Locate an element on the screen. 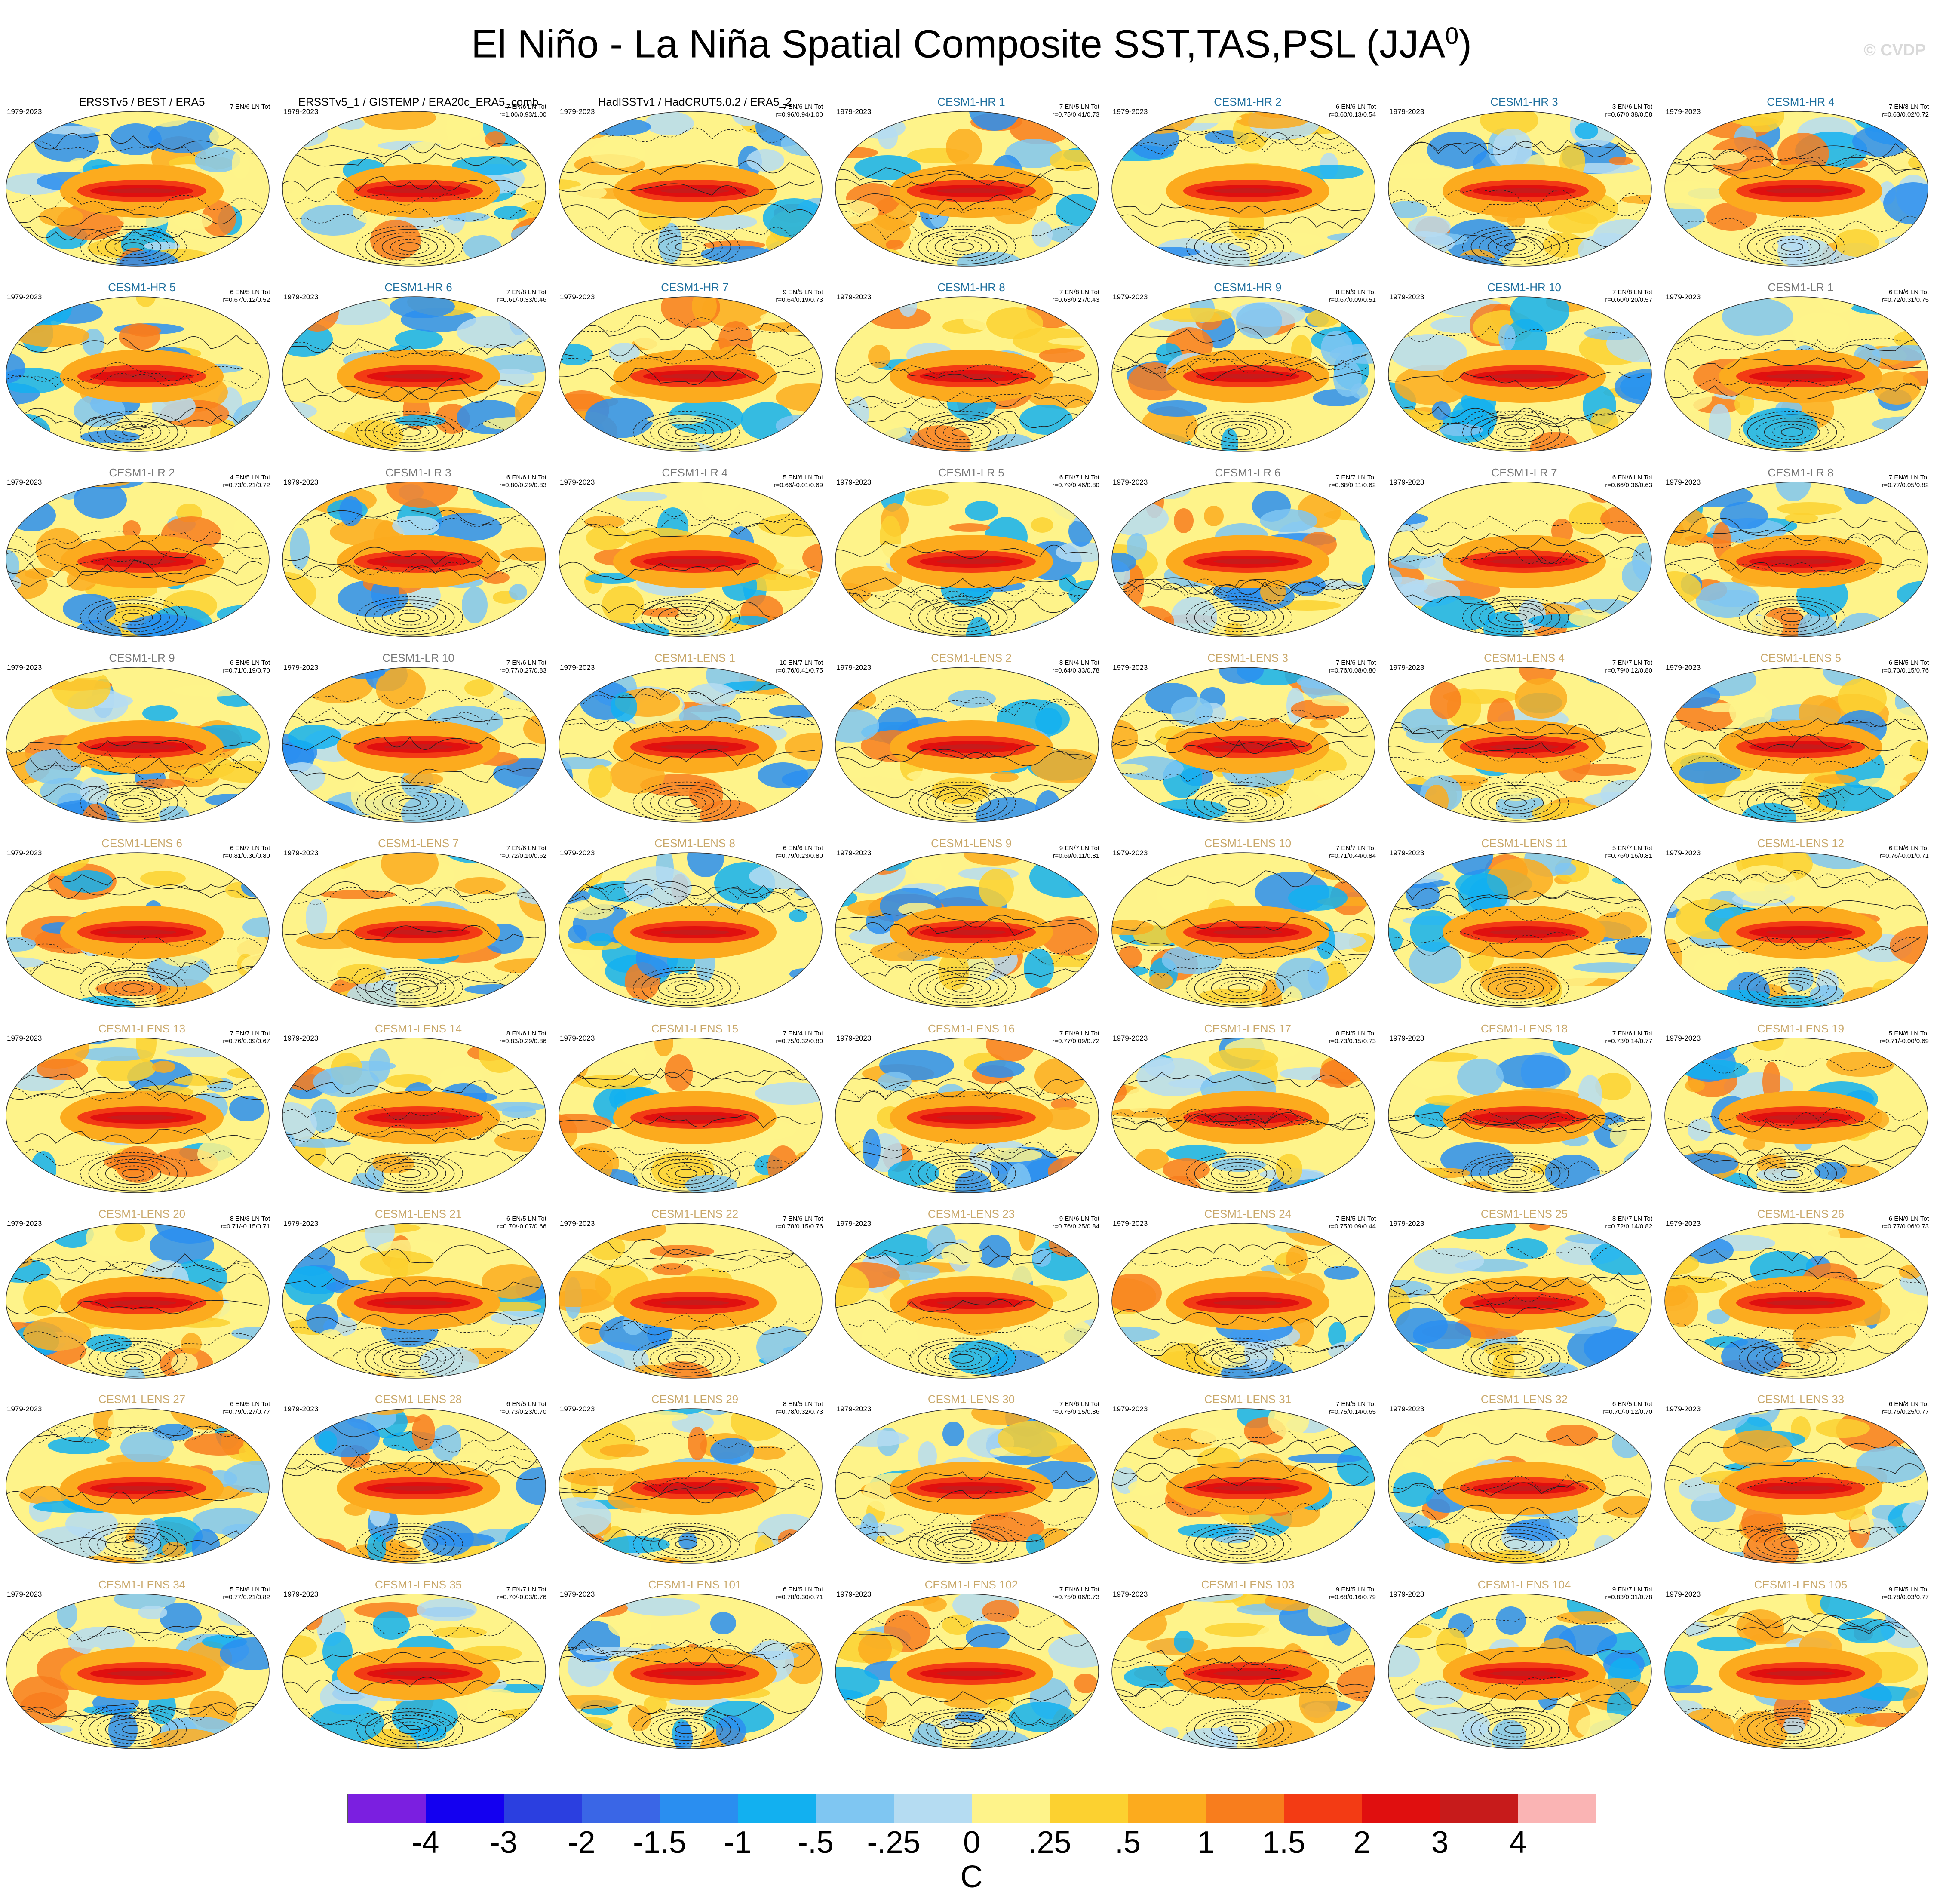 The image size is (1943, 1904). panel-event-counts: 7 EN/8 LN Tot is located at coordinates (1908, 107).